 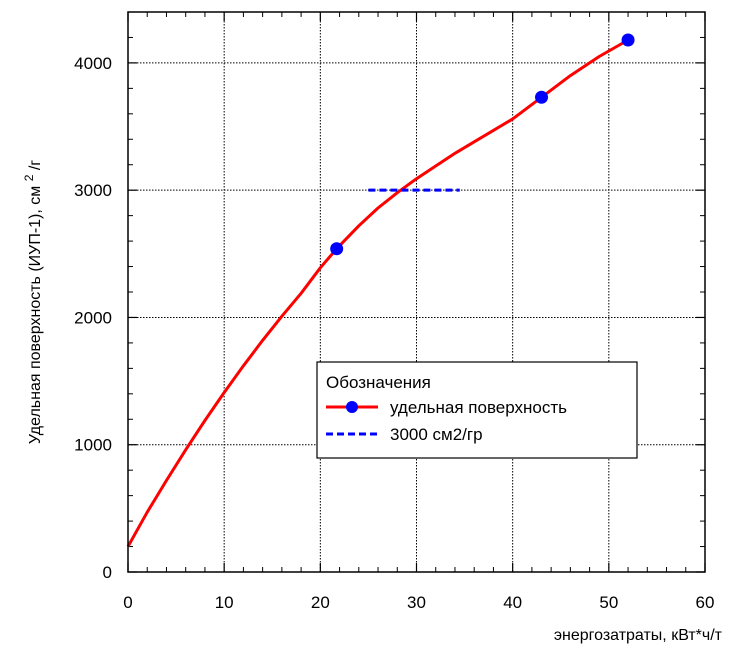 I want to click on y-axis-title: Удельная поверхность (ИУП-1), см 2 /г, so click(x=32, y=302).